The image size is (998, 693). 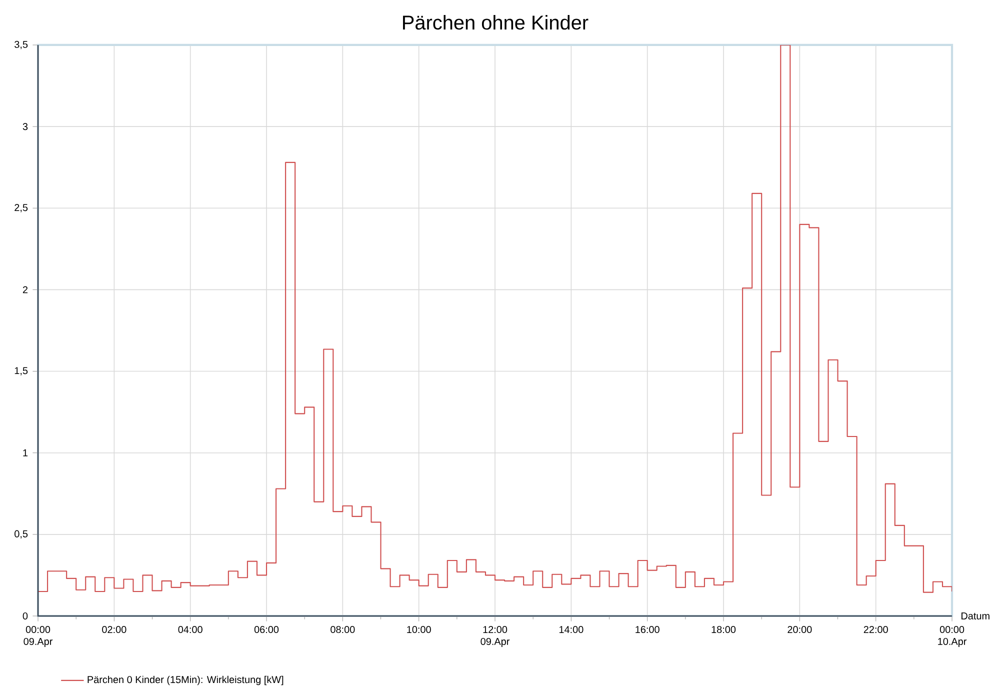 What do you see at coordinates (25, 290) in the screenshot?
I see `y-tick-label: 2` at bounding box center [25, 290].